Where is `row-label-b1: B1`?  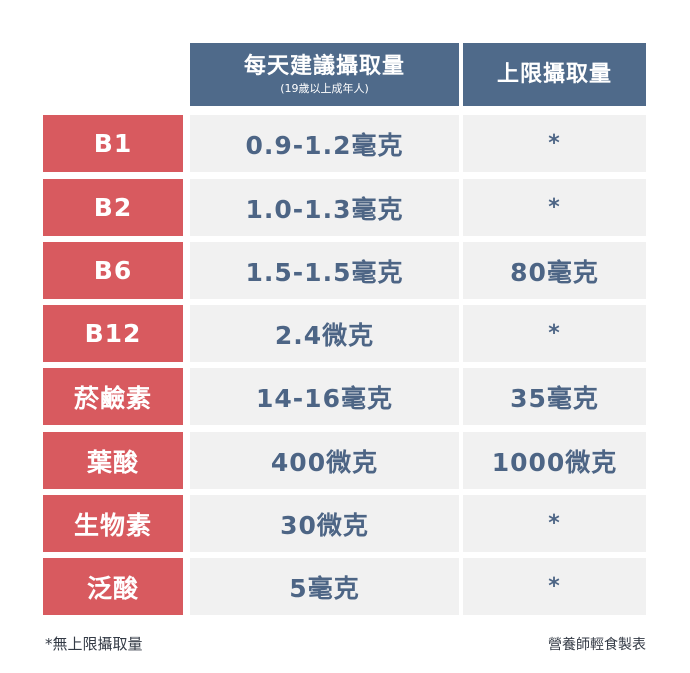 row-label-b1: B1 is located at coordinates (113, 143).